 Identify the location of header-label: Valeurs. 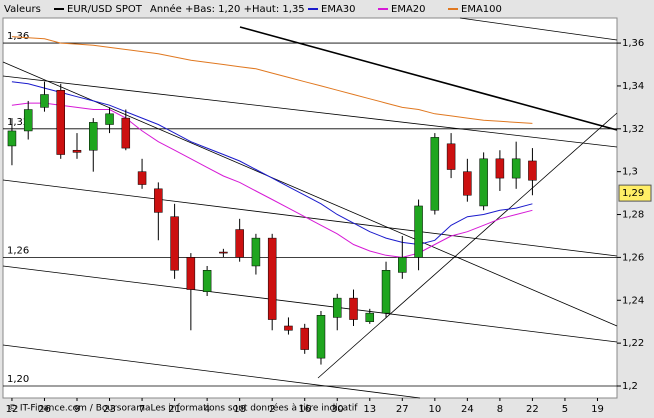
(22, 9).